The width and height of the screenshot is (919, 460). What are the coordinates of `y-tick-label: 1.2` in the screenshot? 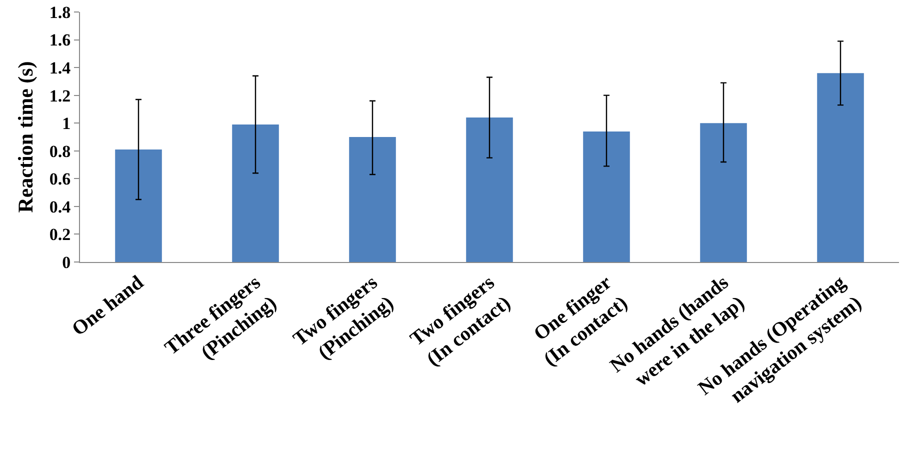 It's located at (60, 96).